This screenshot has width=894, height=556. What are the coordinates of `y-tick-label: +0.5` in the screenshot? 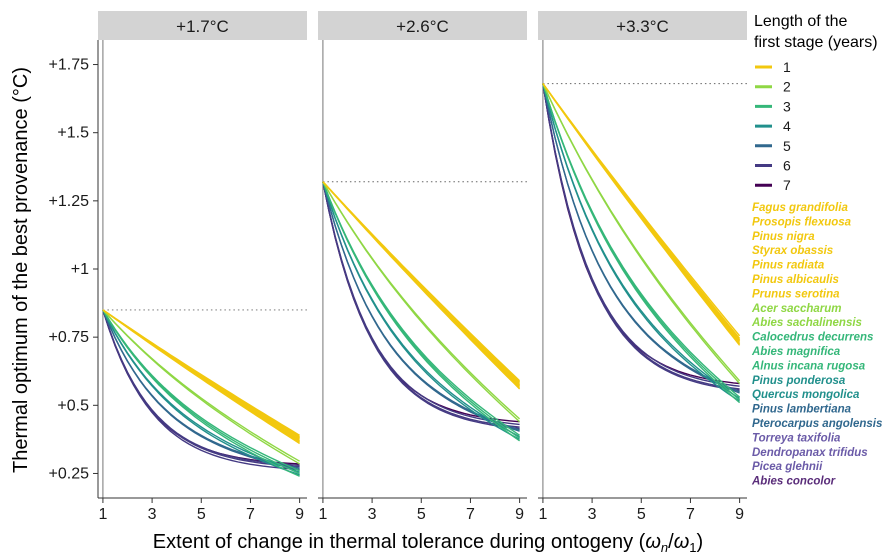 It's located at (73, 405).